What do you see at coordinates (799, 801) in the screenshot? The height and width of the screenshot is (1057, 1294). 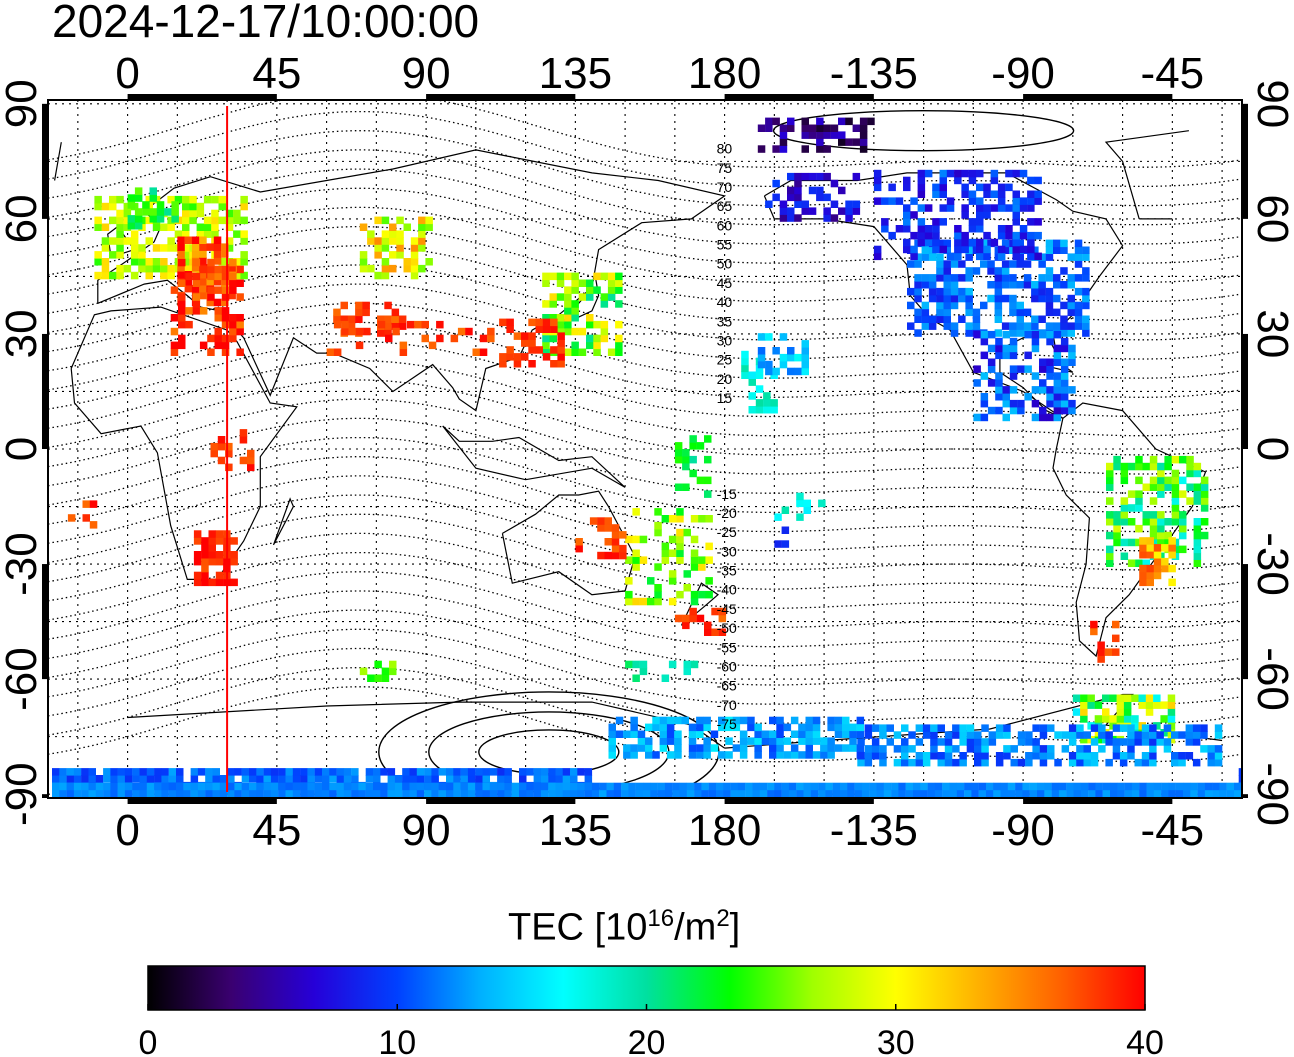 I see `scale-bar-bottom` at bounding box center [799, 801].